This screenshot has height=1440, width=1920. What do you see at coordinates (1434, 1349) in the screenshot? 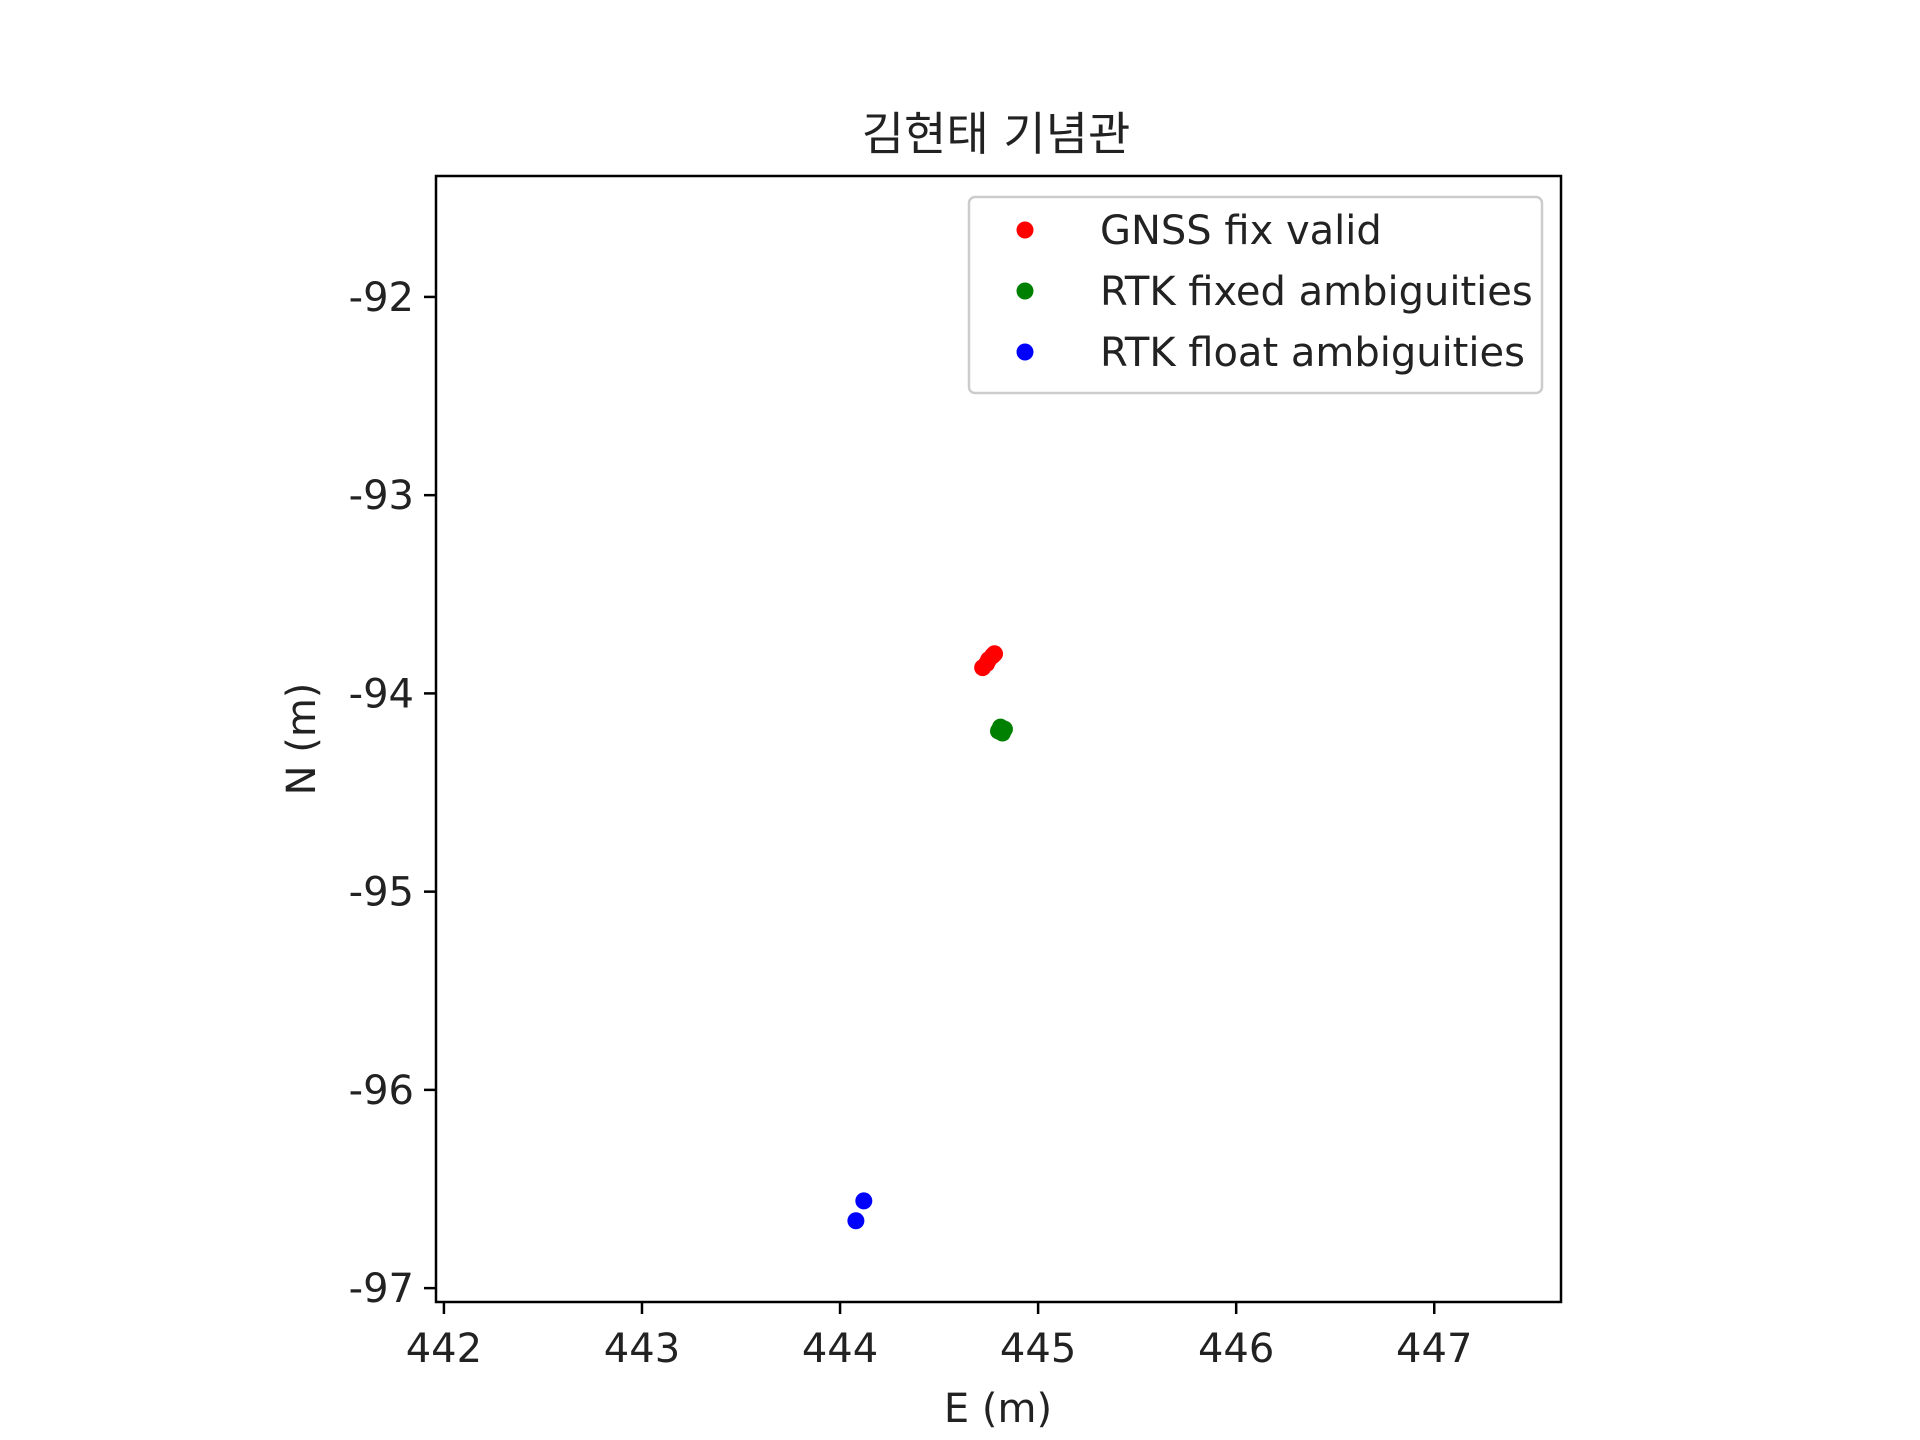
I see `x-tick-label: 447` at bounding box center [1434, 1349].